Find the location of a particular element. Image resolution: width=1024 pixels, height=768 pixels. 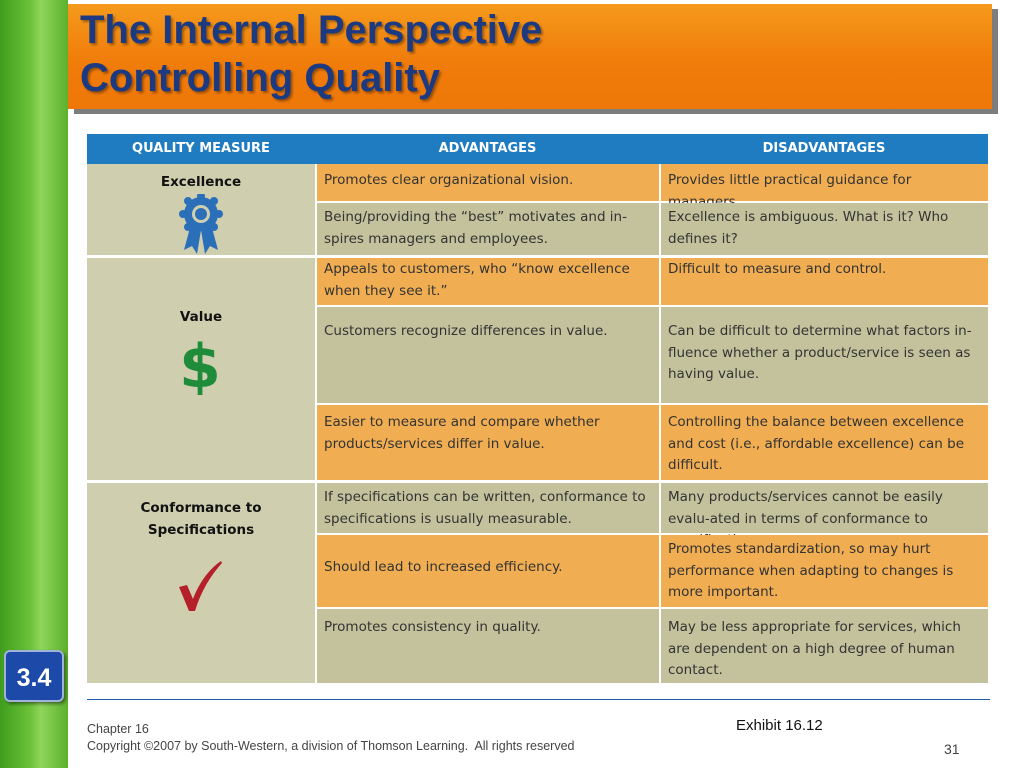

title-bar is located at coordinates (530, 56).